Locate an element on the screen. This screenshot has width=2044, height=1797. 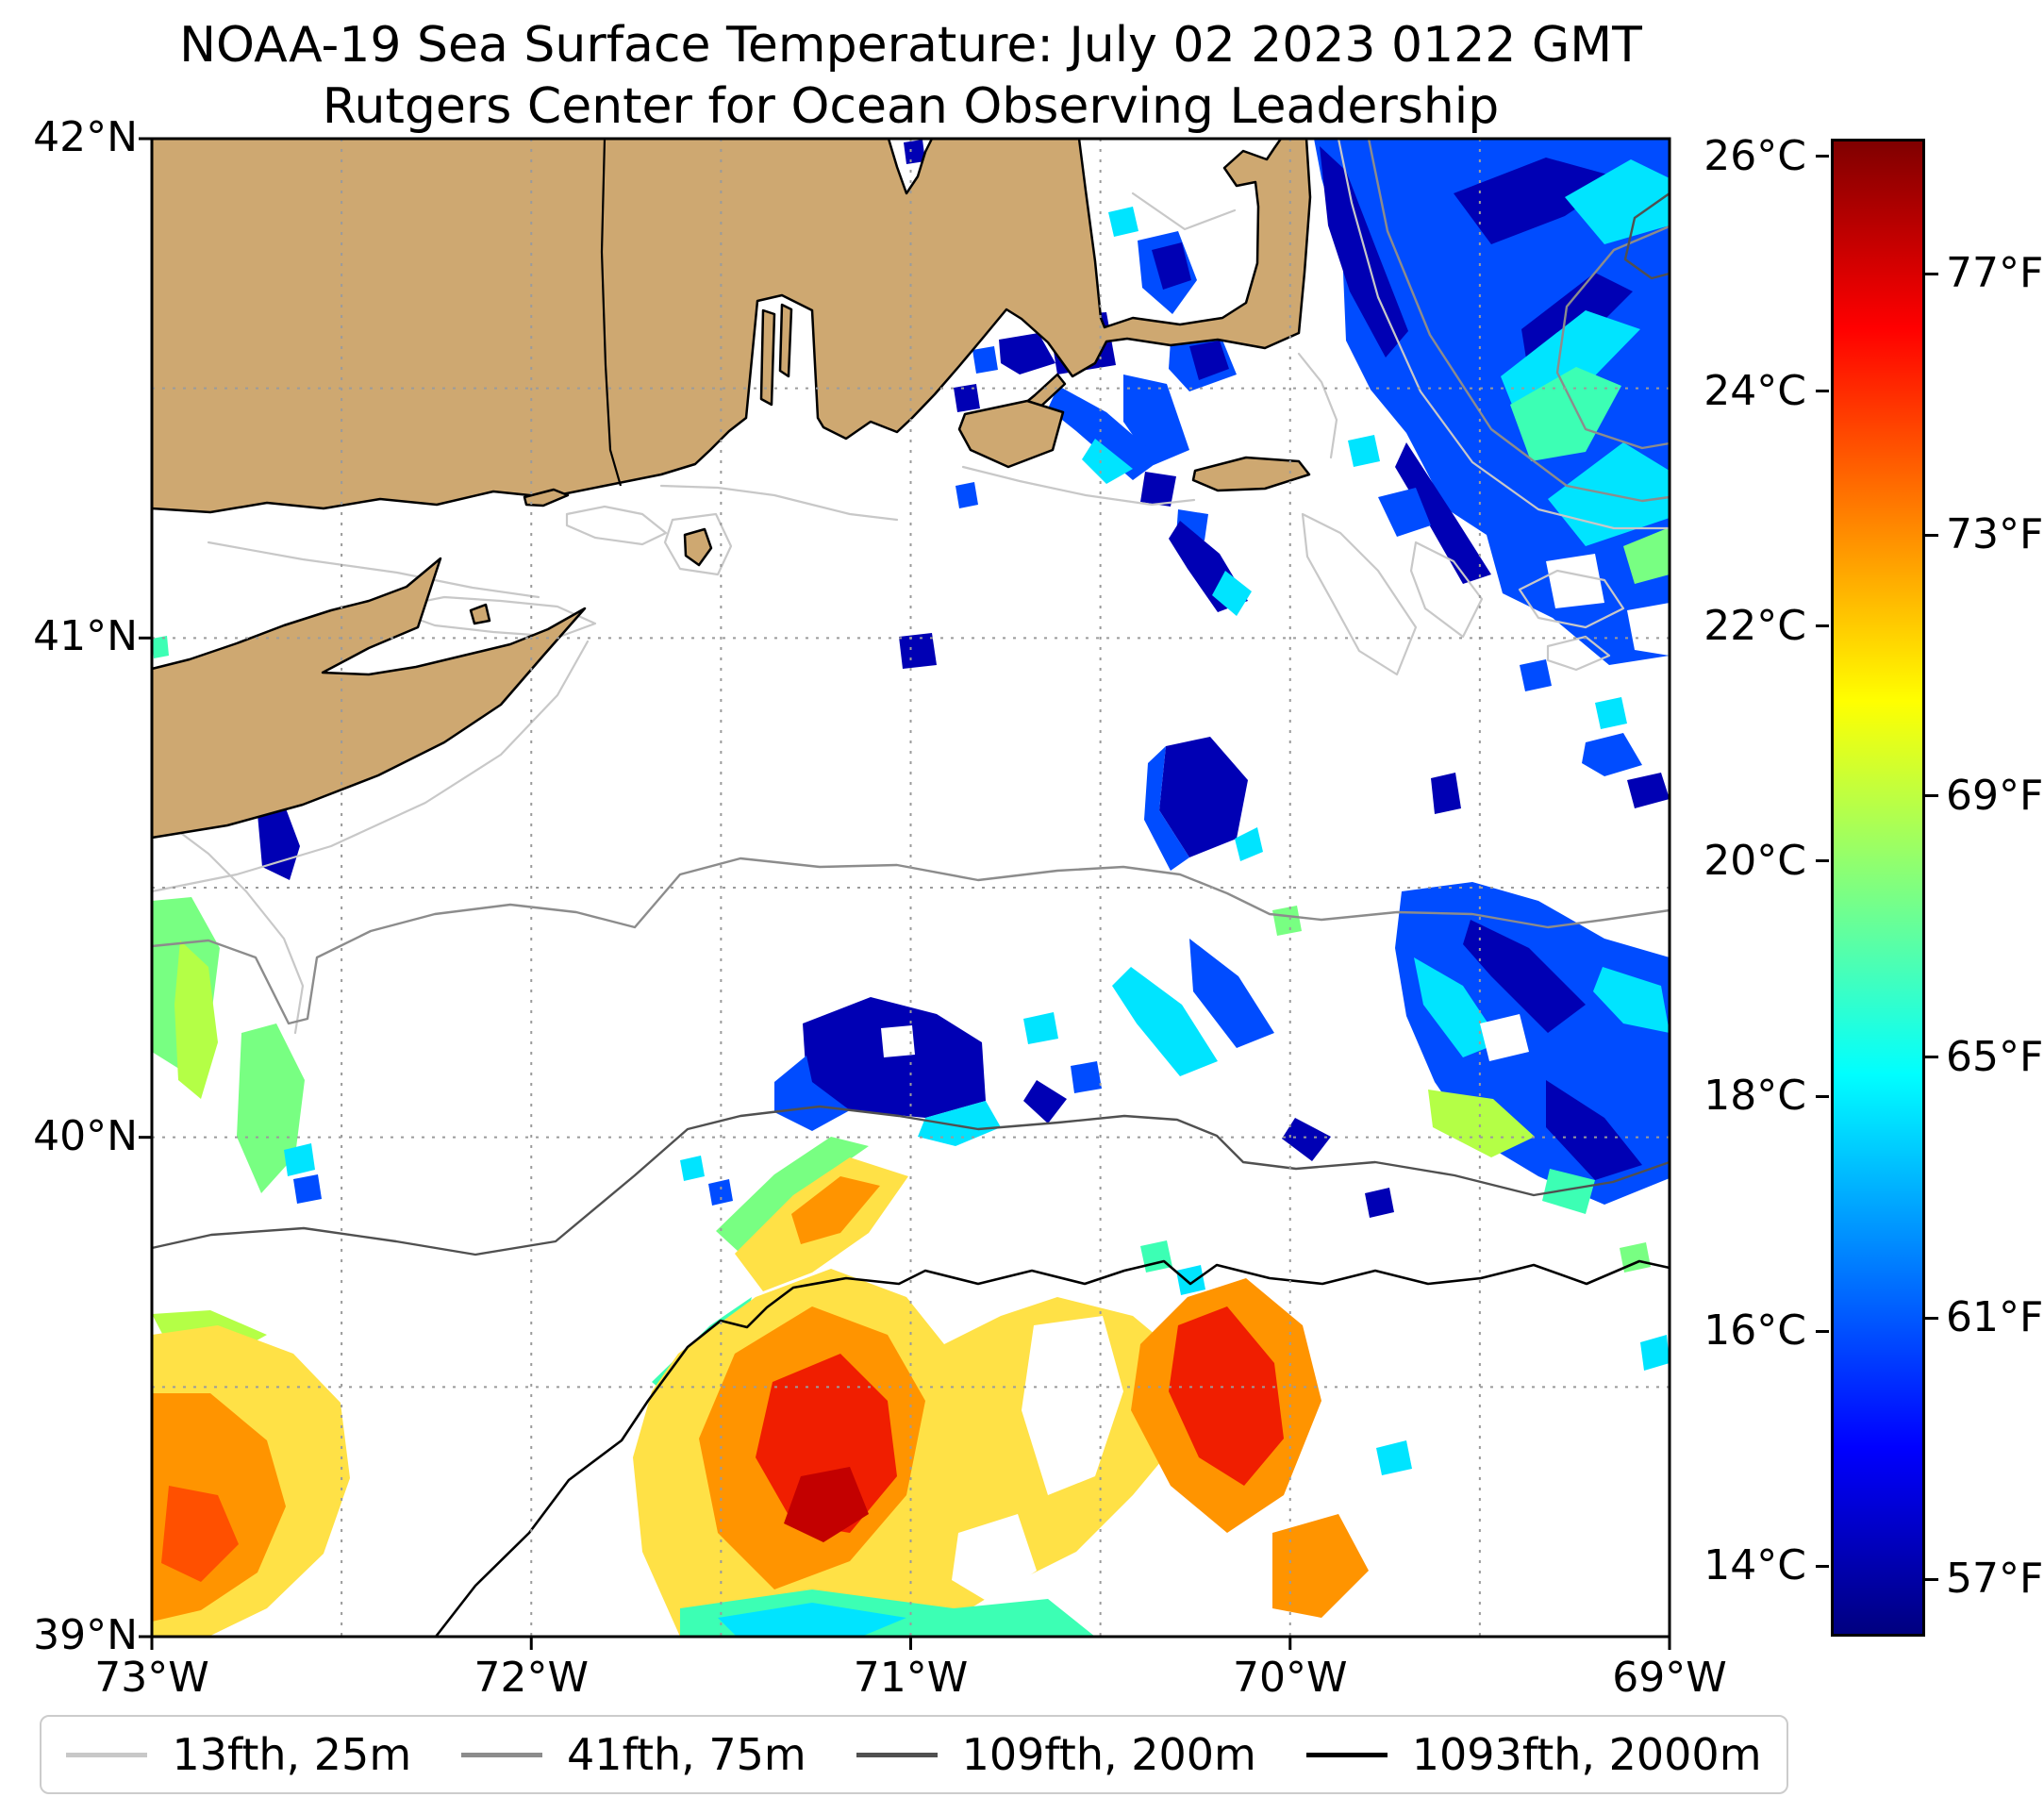
x-tick-label: 69°W is located at coordinates (1669, 1678).